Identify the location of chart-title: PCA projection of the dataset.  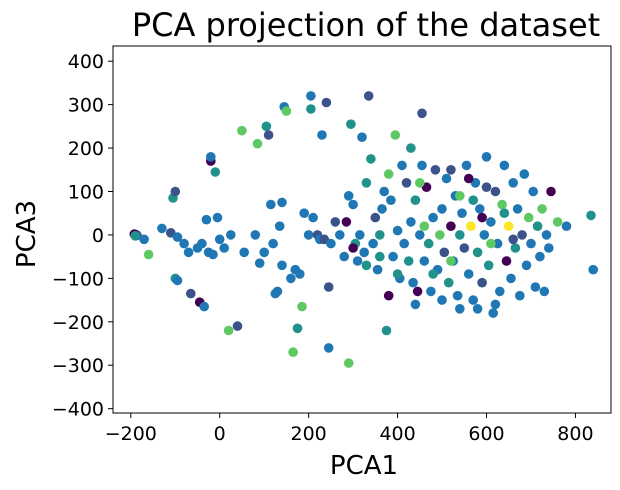
(366, 25).